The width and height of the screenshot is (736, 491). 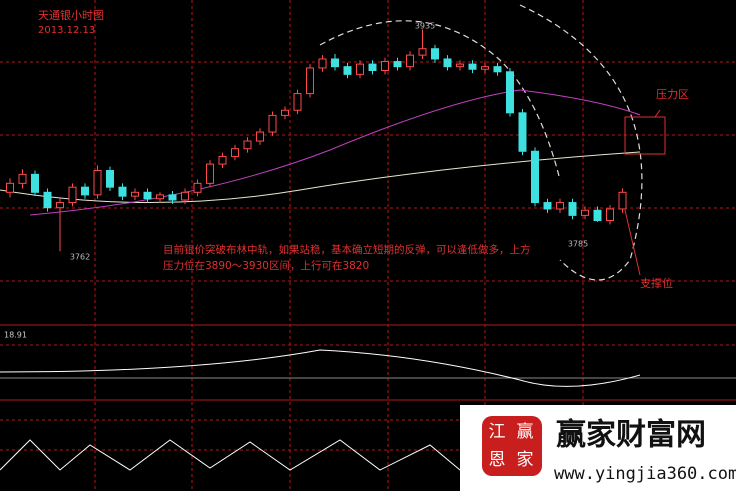 What do you see at coordinates (525, 432) in the screenshot?
I see `seal-char: 赢` at bounding box center [525, 432].